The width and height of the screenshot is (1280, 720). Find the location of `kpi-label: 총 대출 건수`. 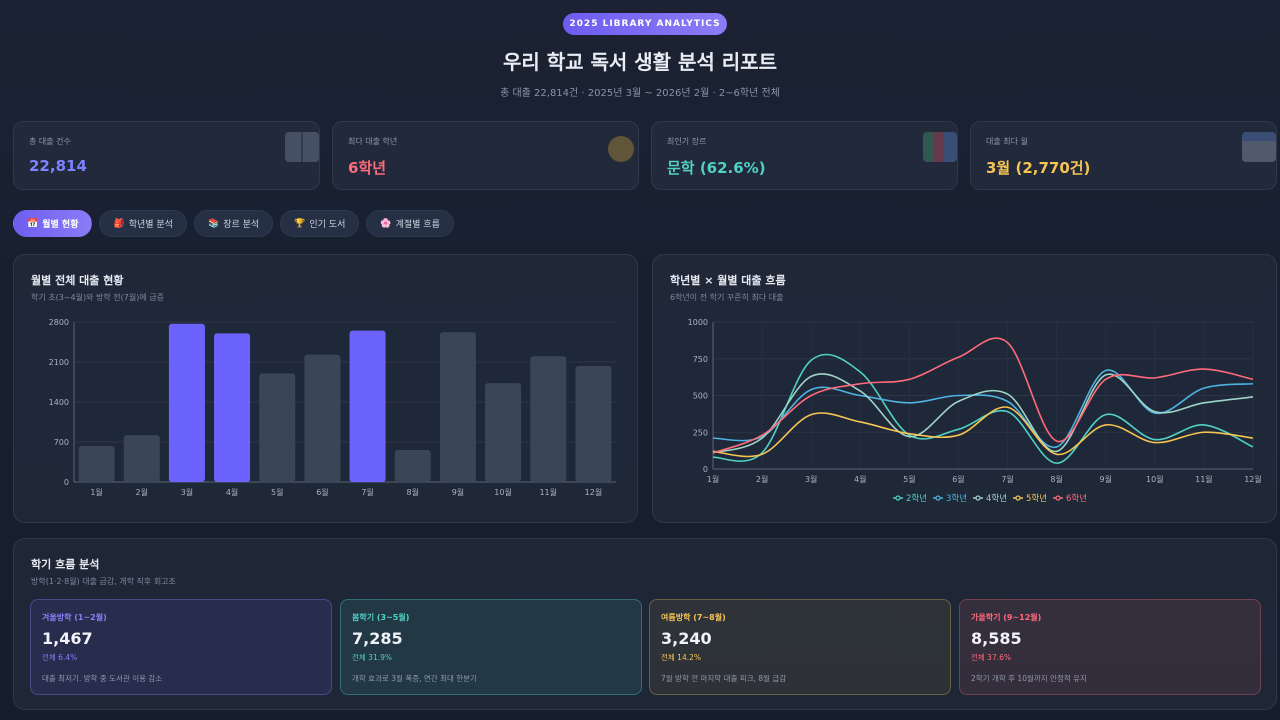

kpi-label: 총 대출 건수 is located at coordinates (50, 141).